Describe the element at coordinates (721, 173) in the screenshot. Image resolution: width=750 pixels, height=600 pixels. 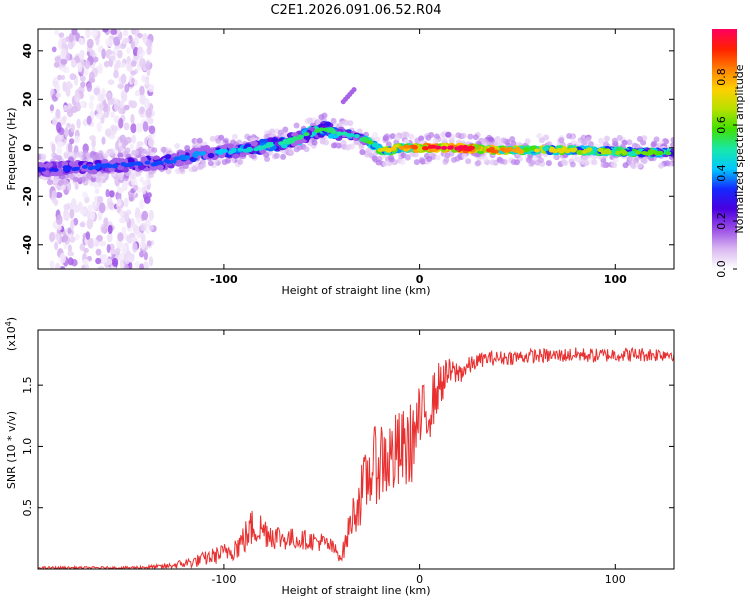
I see `colorbar-tick-label: 0.4` at that location.